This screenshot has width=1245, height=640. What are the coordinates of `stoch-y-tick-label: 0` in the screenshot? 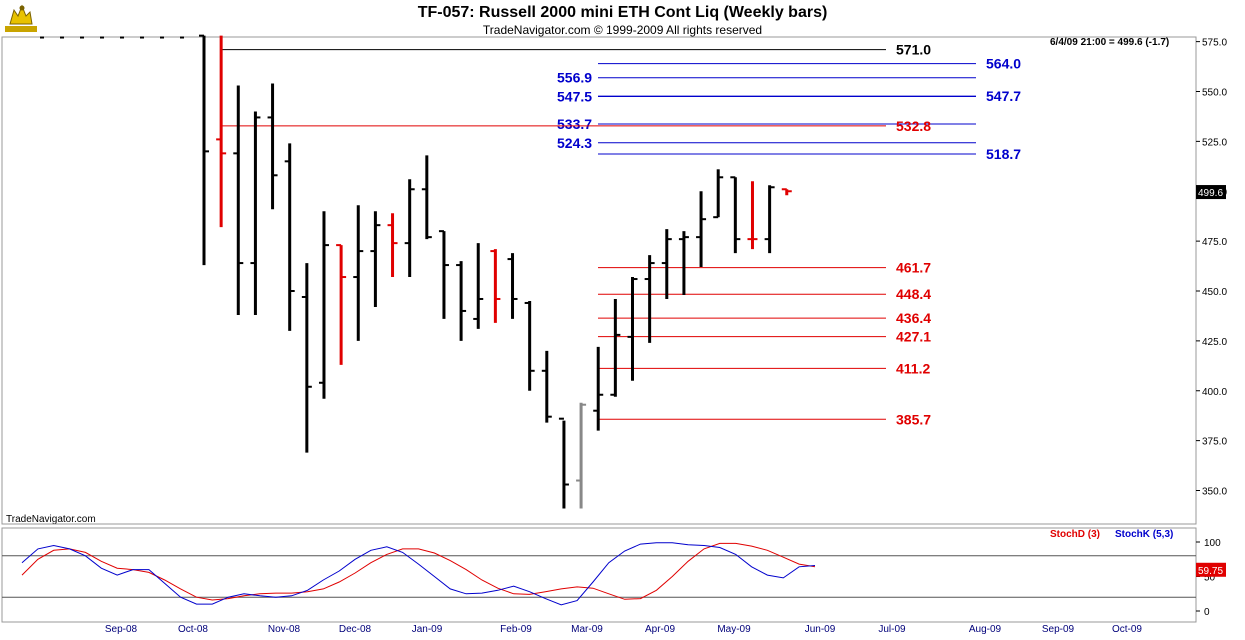 It's located at (1207, 612).